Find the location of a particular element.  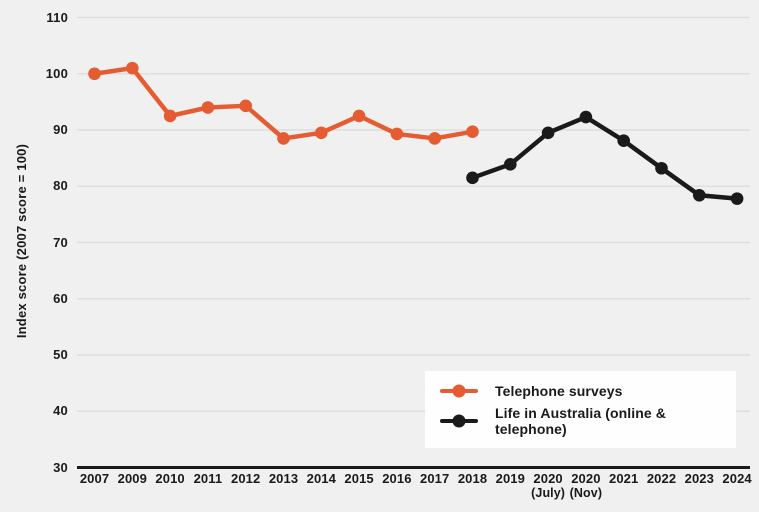

legend-label-telephone-surveys: Telephone surveys is located at coordinates (559, 390).